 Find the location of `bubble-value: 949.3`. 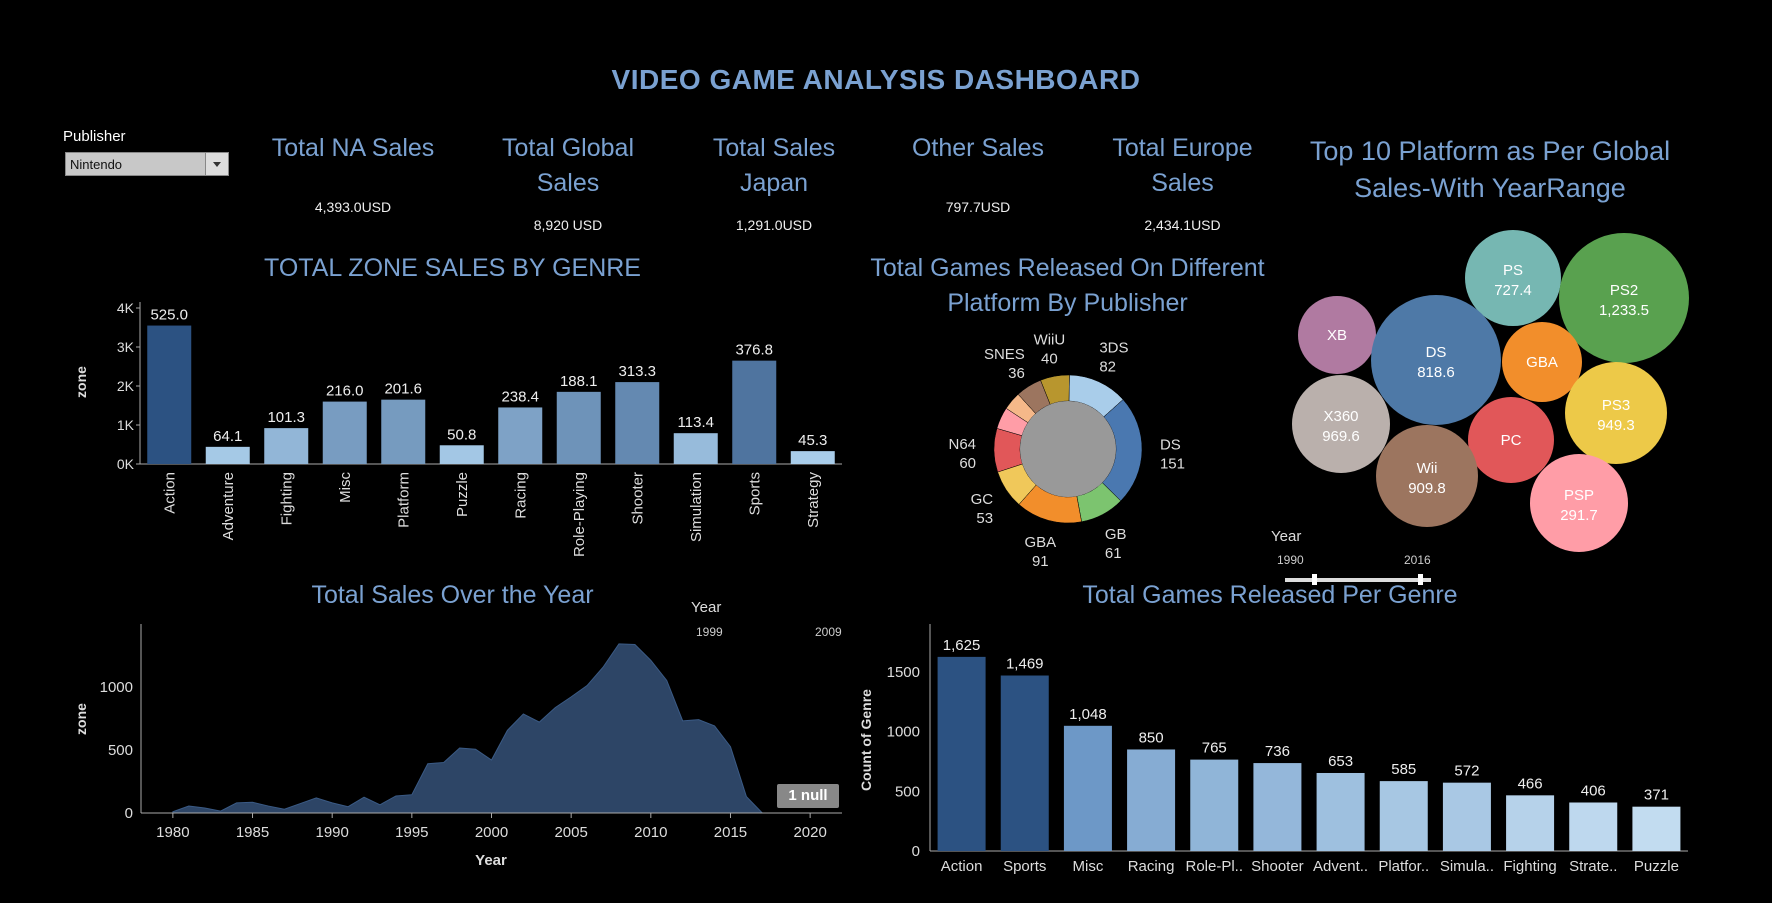

bubble-value: 949.3 is located at coordinates (1616, 425).